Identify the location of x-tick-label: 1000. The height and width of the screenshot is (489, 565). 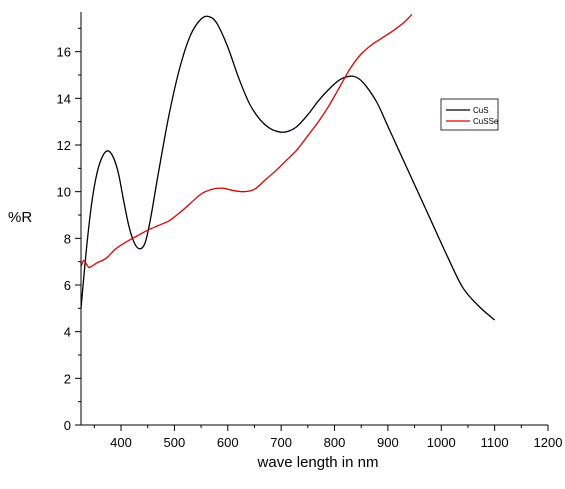
(441, 442).